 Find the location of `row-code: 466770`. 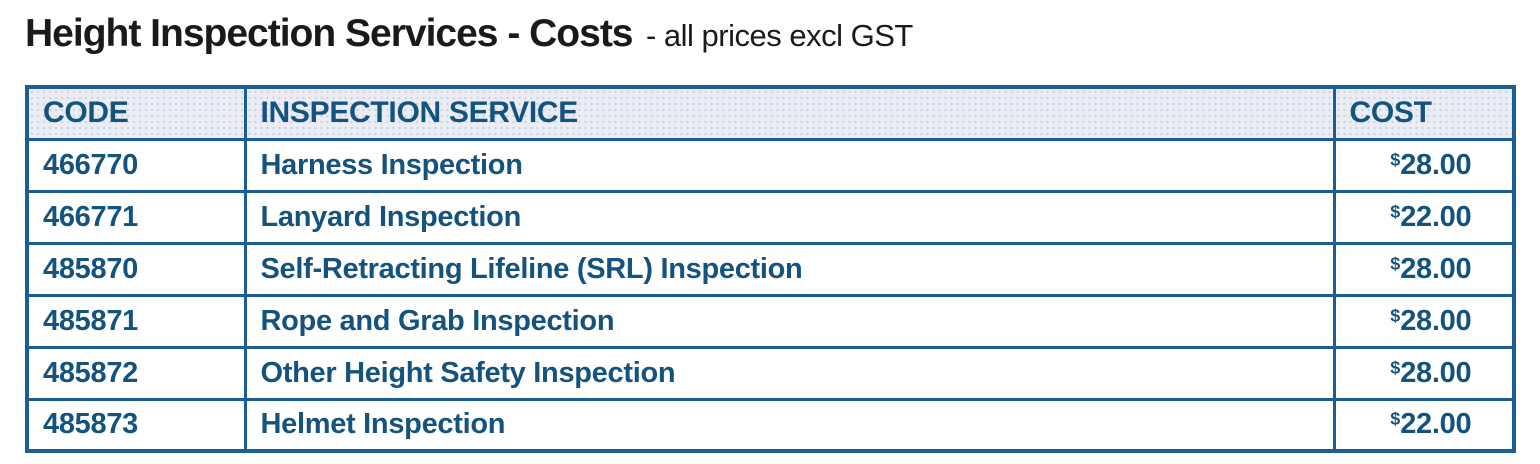

row-code: 466770 is located at coordinates (136, 165).